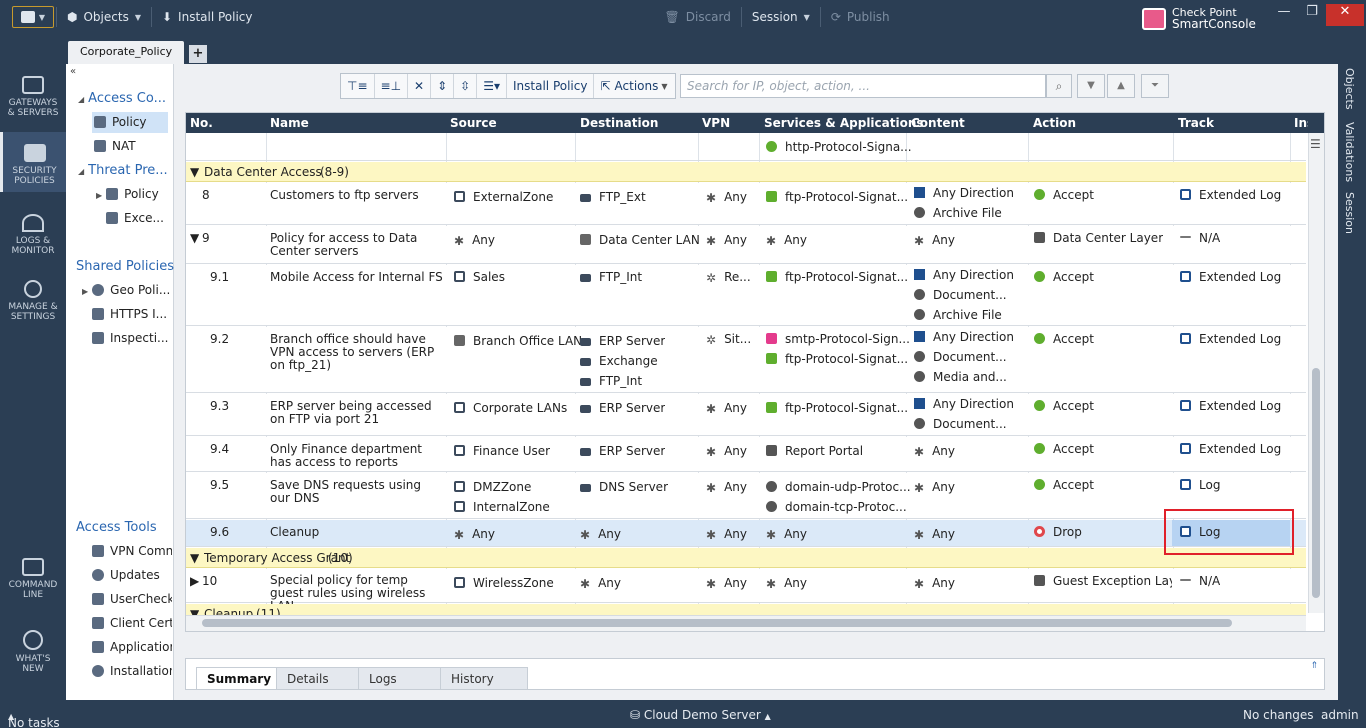 The width and height of the screenshot is (1366, 728). Describe the element at coordinates (492, 86) in the screenshot. I see `list-menu-button: ☰▾` at that location.